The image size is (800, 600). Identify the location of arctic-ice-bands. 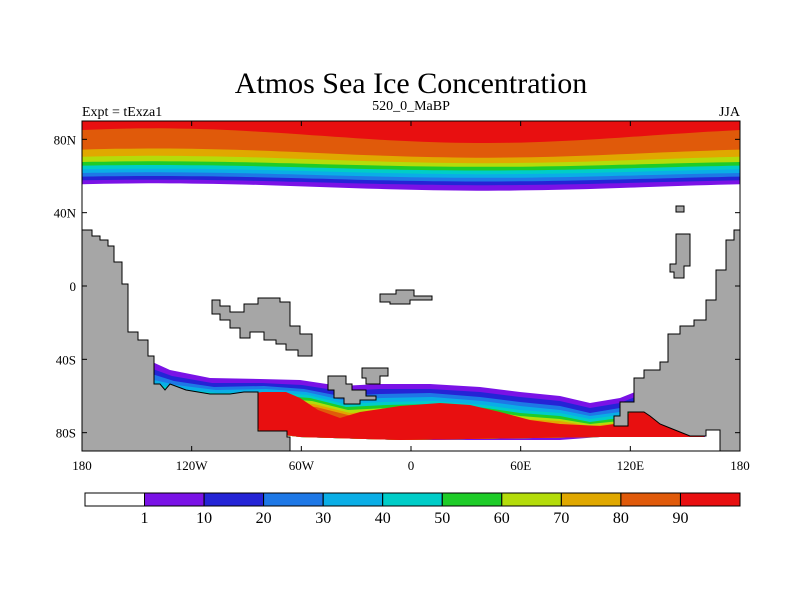
(411, 156).